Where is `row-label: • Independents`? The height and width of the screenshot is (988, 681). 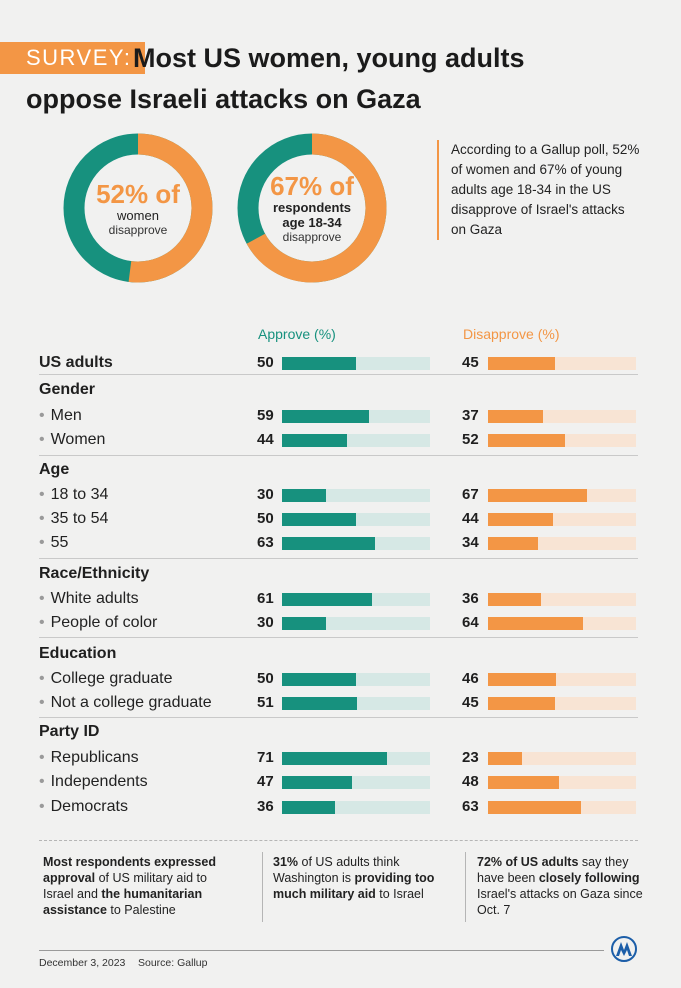
row-label: • Independents is located at coordinates (93, 782).